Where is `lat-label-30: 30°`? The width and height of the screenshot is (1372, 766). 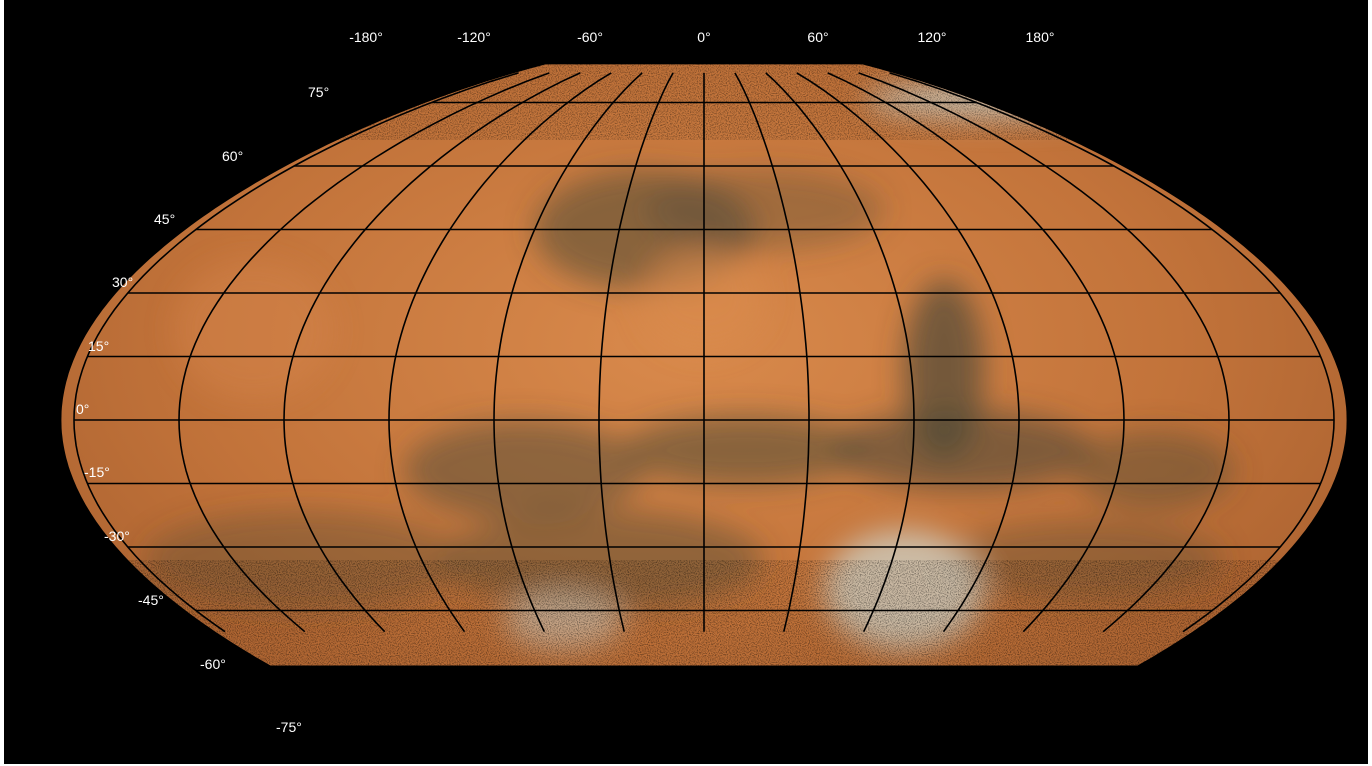 lat-label-30: 30° is located at coordinates (122, 282).